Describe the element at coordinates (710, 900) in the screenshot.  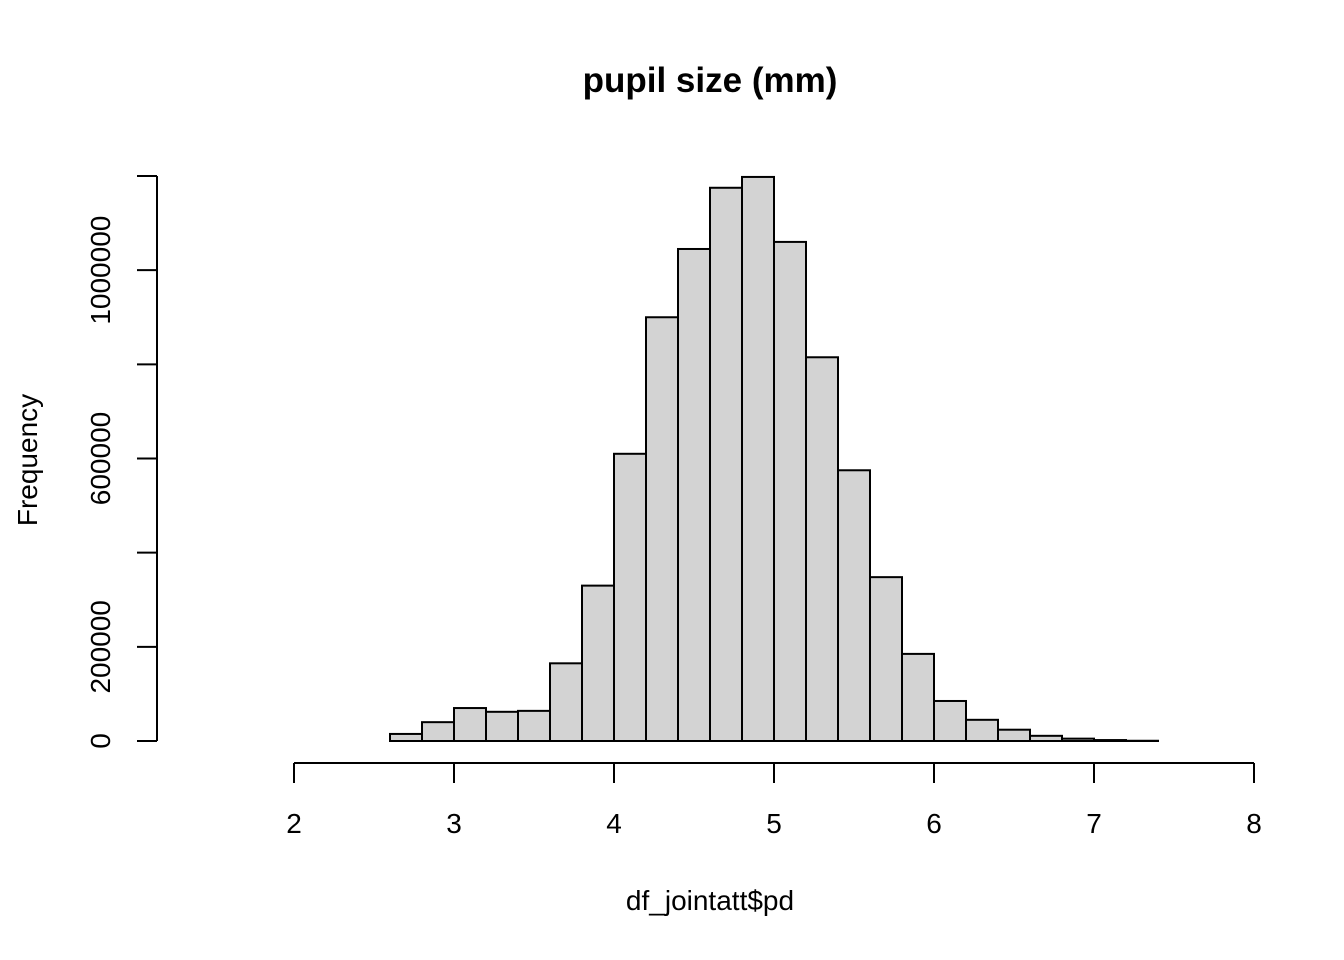
I see `x-axis-label: df_jointatt$pd` at that location.